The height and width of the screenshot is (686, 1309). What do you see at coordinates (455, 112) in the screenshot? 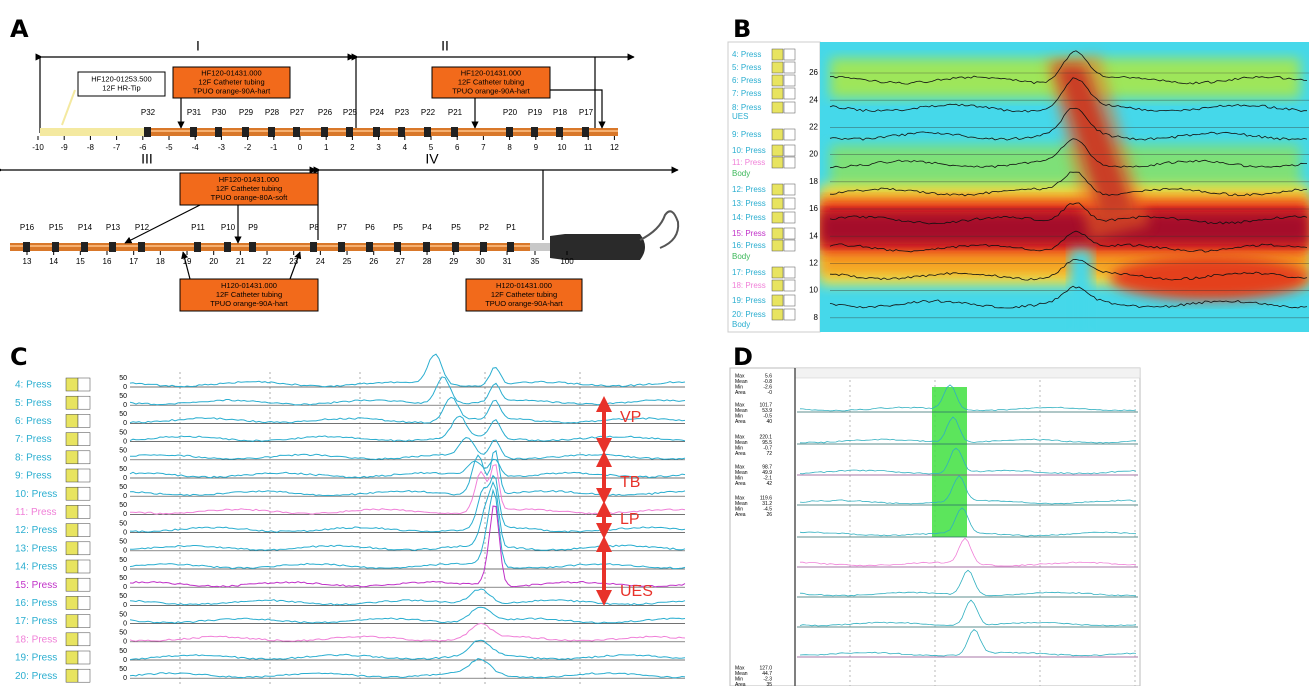
I see `sensor-label: P21` at bounding box center [455, 112].